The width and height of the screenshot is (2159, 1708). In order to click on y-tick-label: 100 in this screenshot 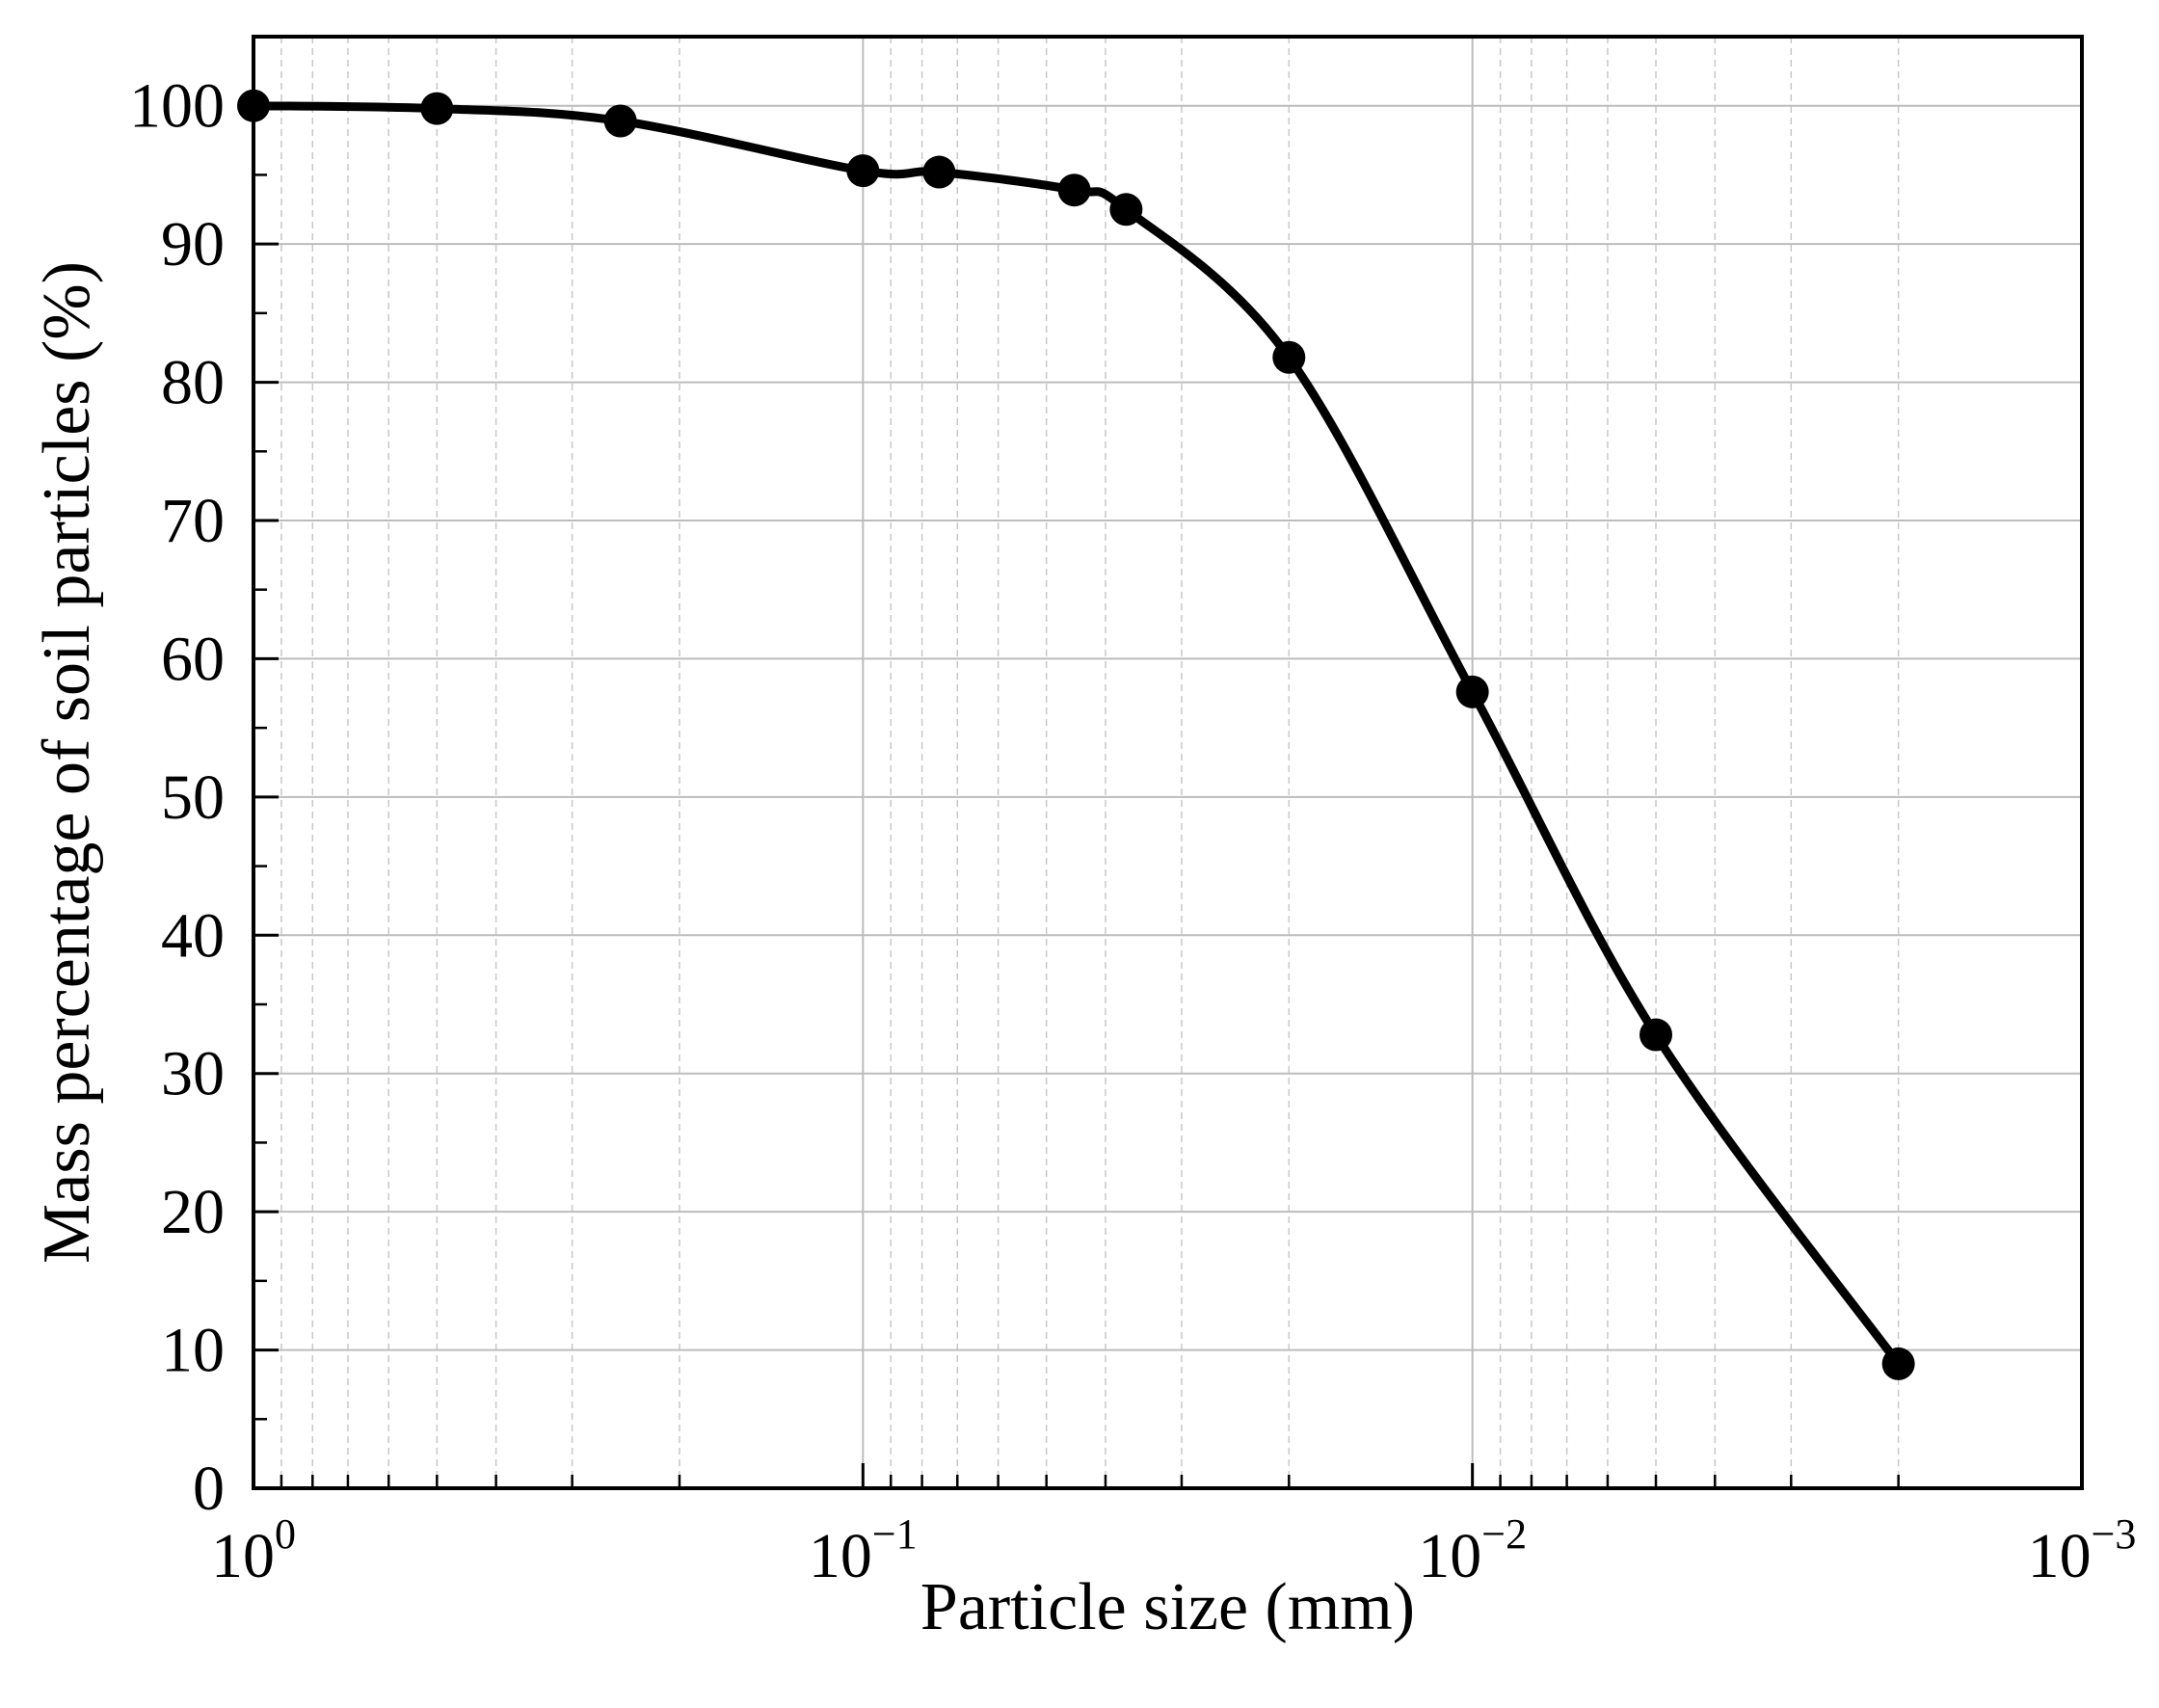, I will do `click(177, 106)`.